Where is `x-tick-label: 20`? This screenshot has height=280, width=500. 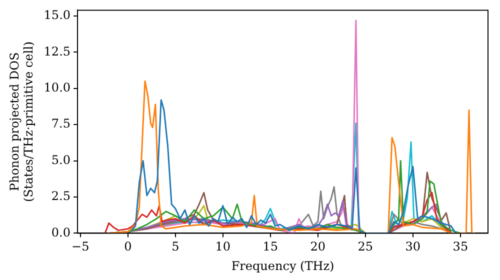 x-tick-label: 20 is located at coordinates (318, 247).